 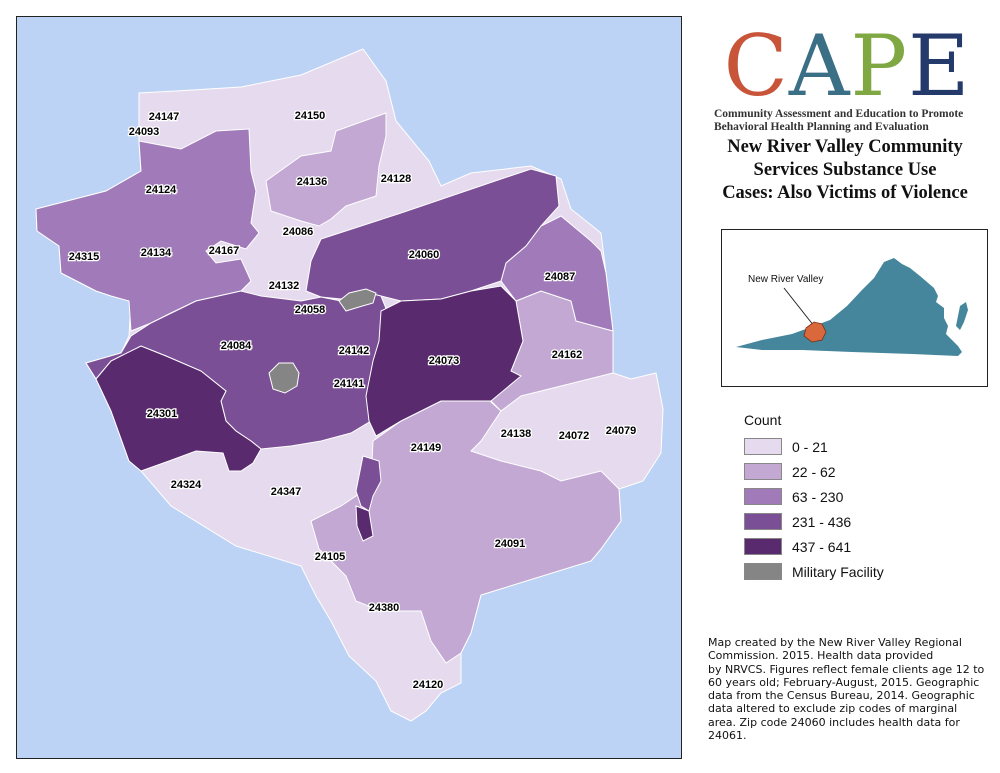 I want to click on legend-item: 0 - 21, so click(x=854, y=446).